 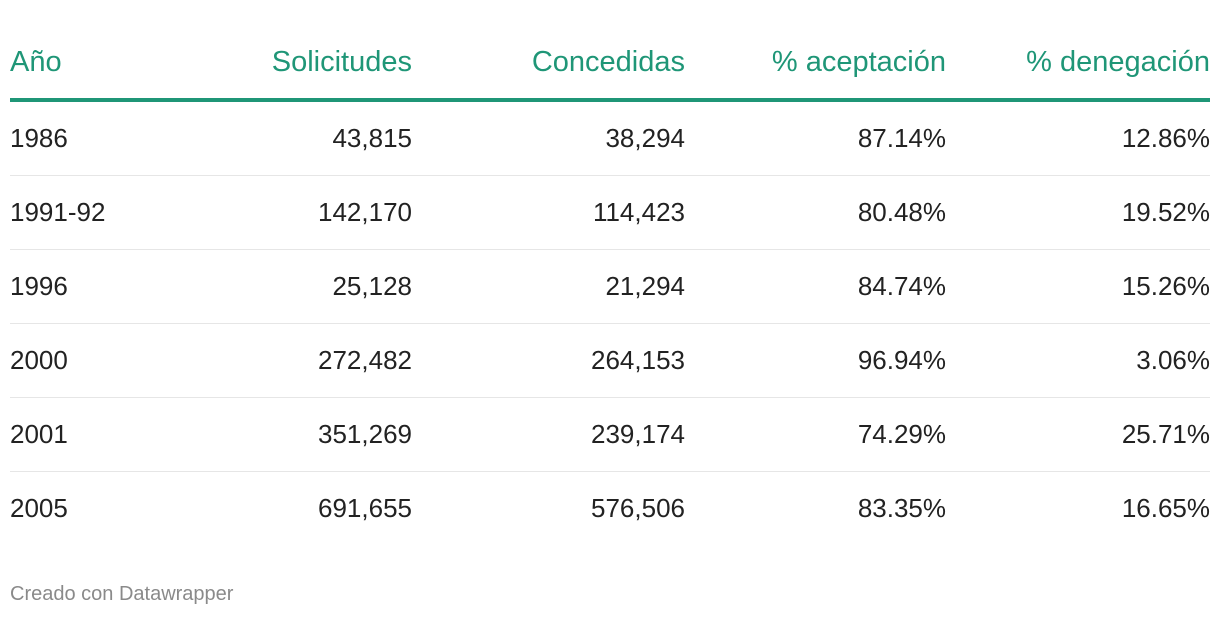 What do you see at coordinates (39, 508) in the screenshot?
I see `cell-year: 2005` at bounding box center [39, 508].